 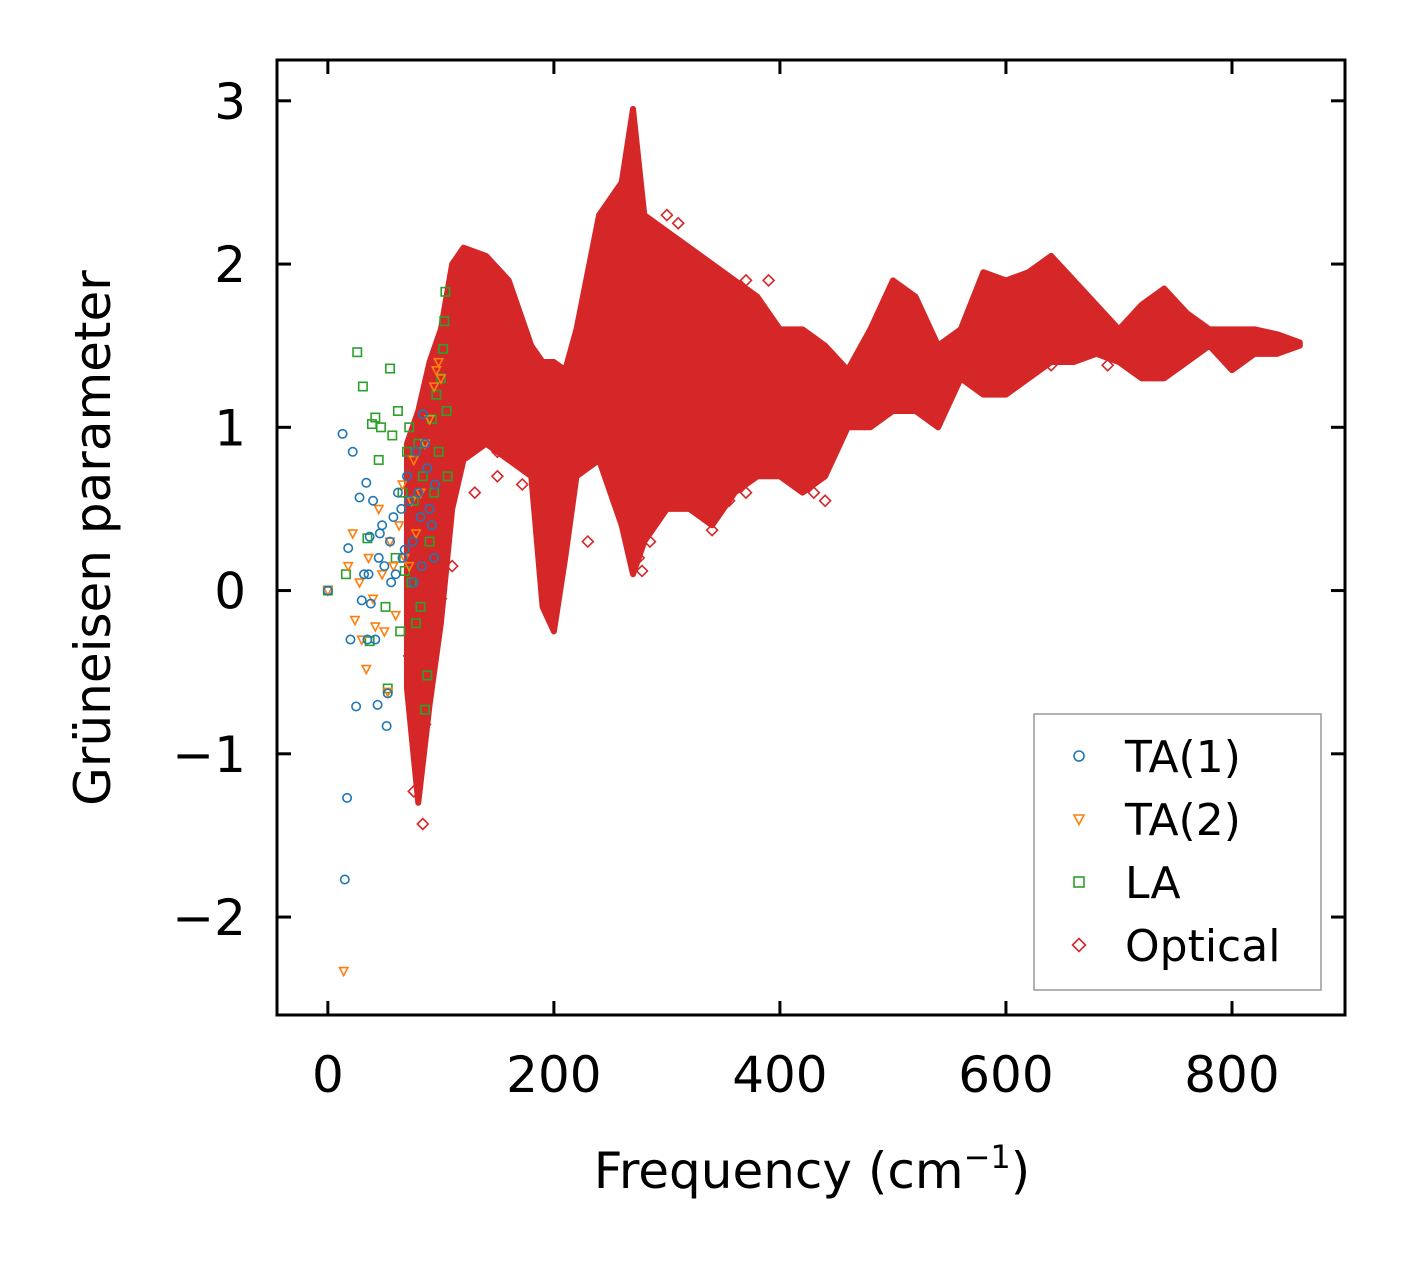 I want to click on legend-item: Optical, so click(x=1175, y=946).